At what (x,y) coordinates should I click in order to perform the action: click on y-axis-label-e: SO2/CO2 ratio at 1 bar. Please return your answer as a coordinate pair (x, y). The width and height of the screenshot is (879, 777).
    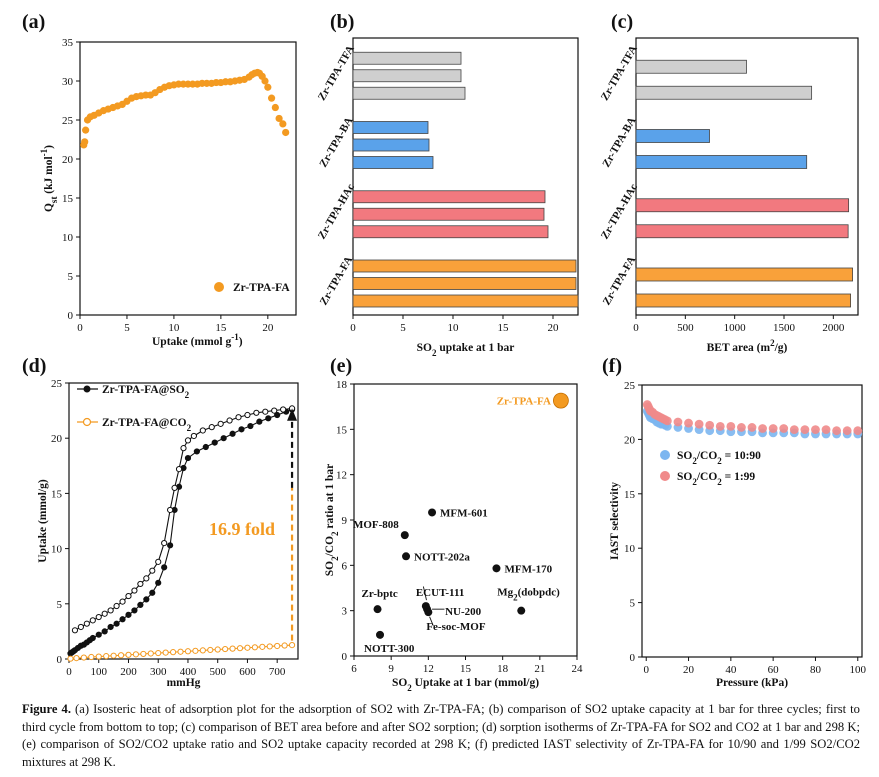
    Looking at the image, I should click on (332, 520).